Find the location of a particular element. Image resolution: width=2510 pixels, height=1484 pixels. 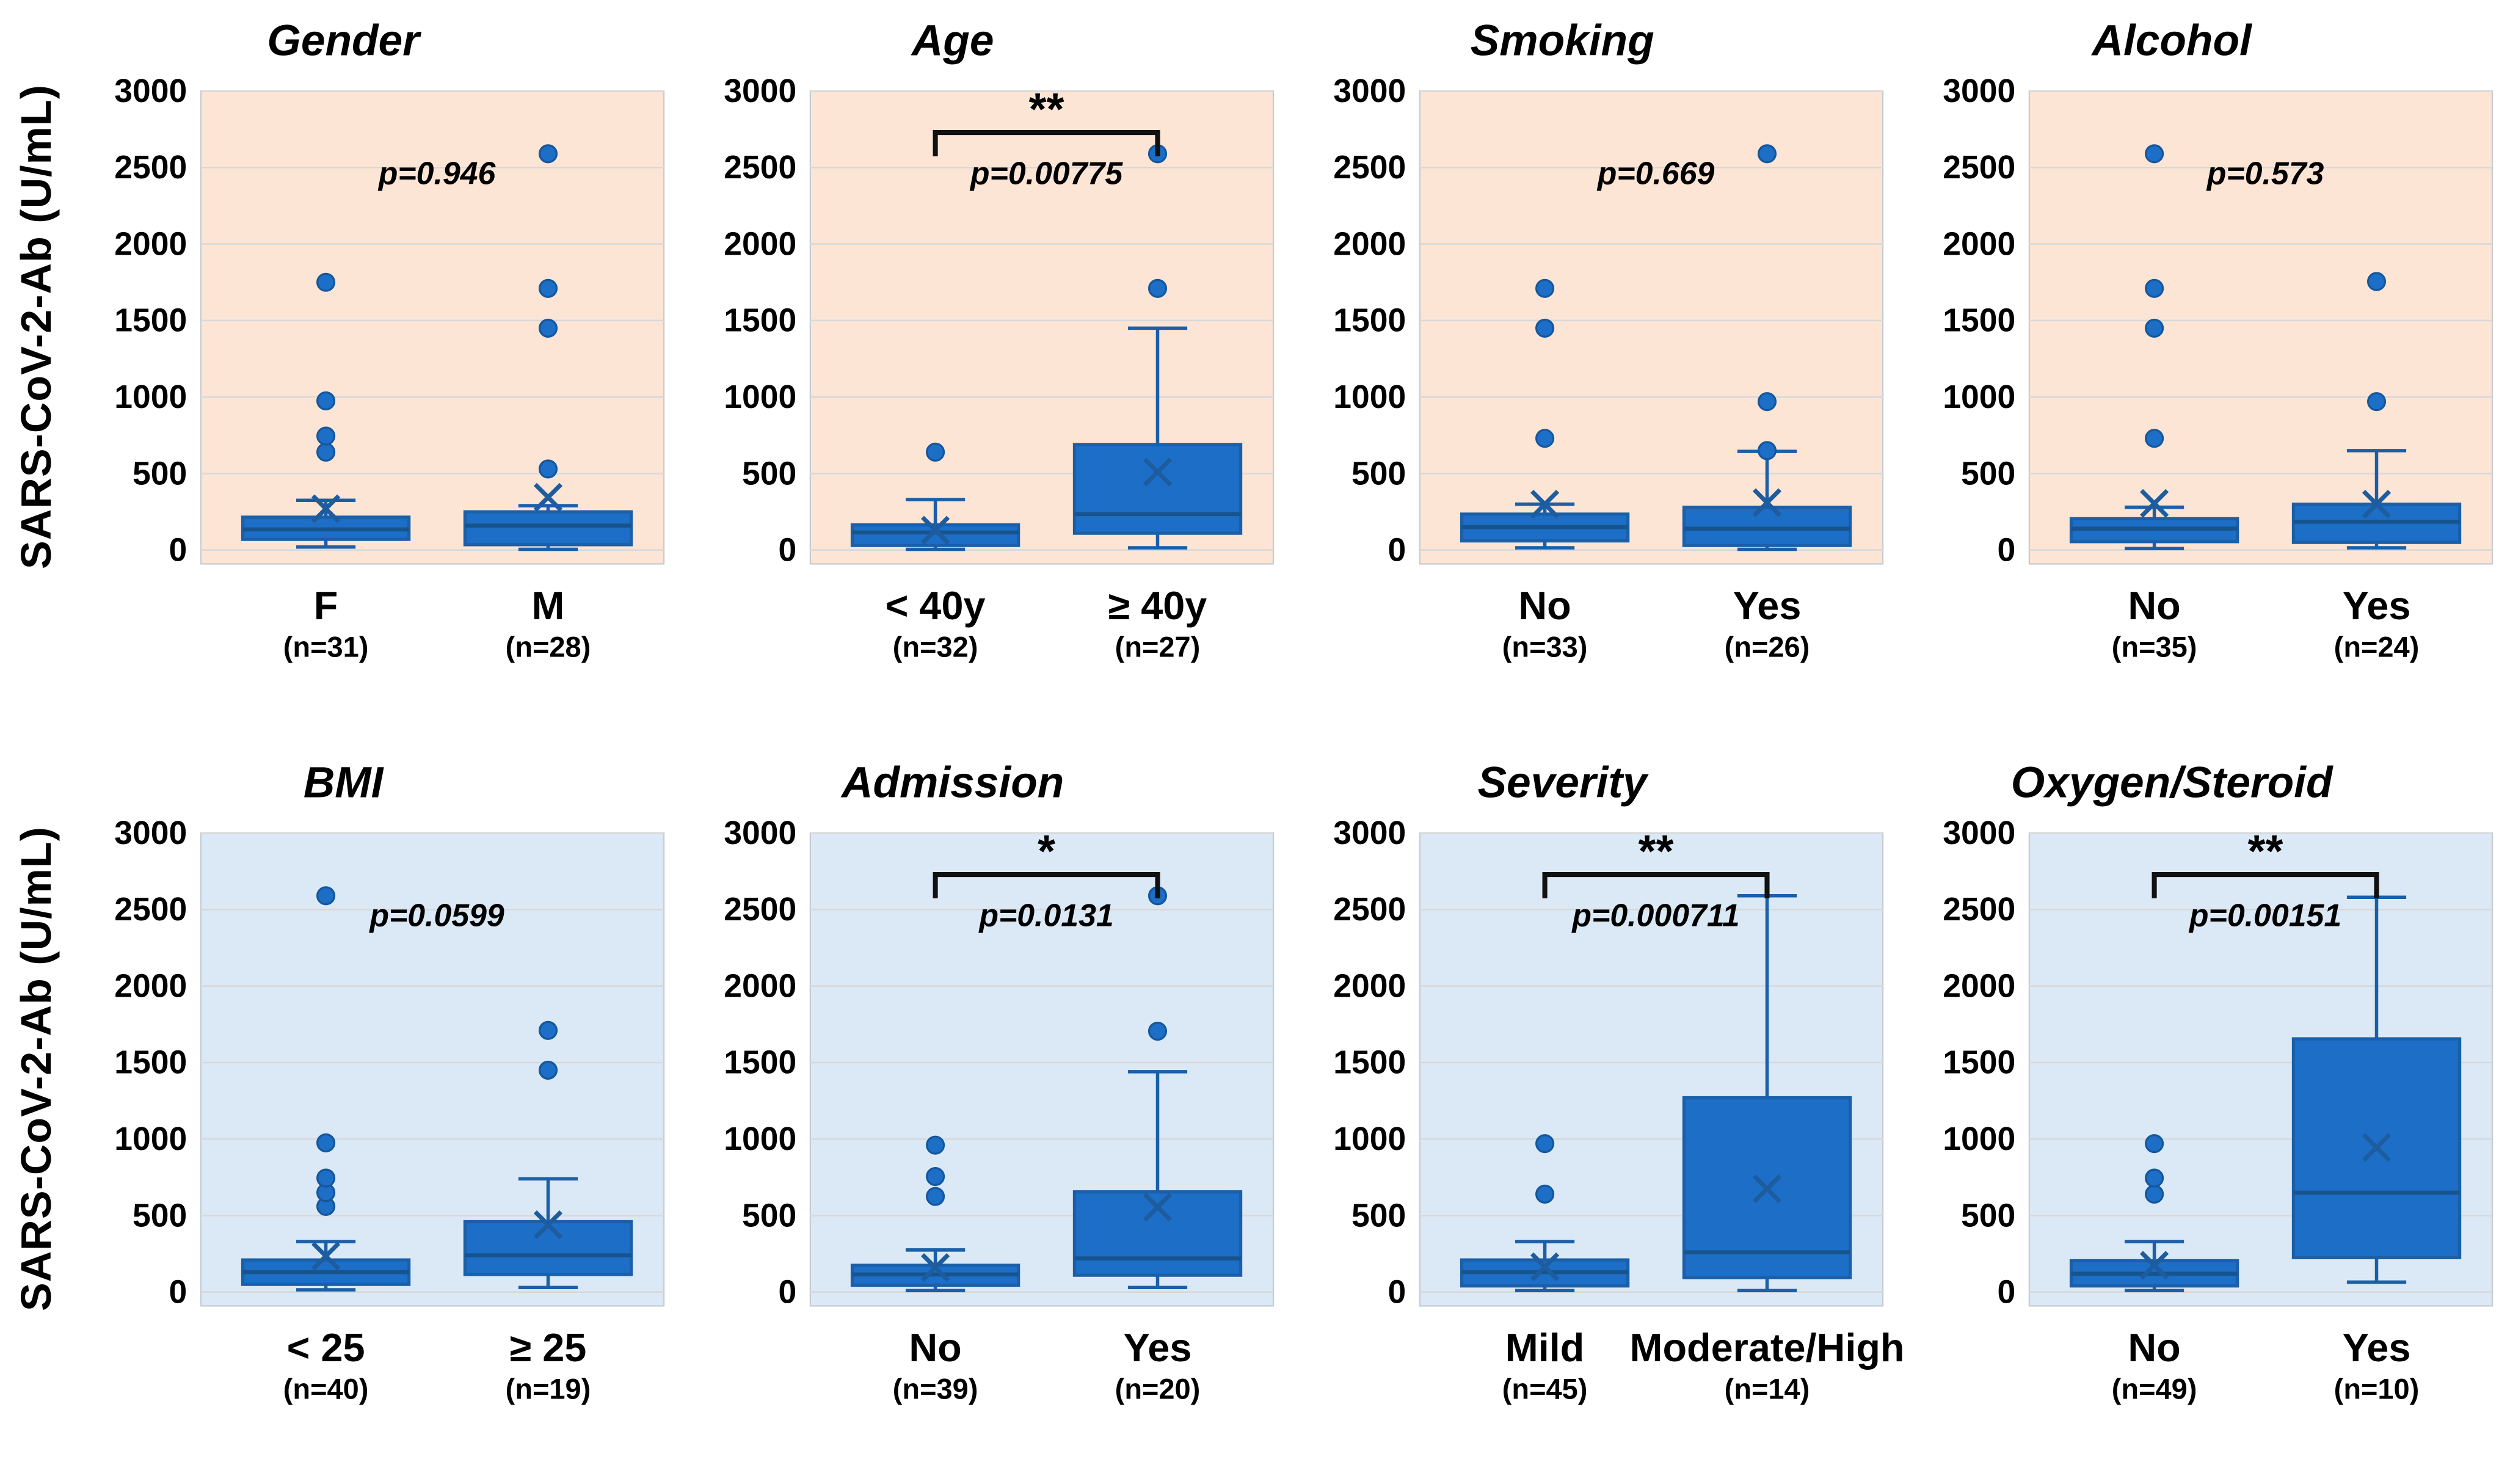

group-label: < 25 is located at coordinates (326, 1348).